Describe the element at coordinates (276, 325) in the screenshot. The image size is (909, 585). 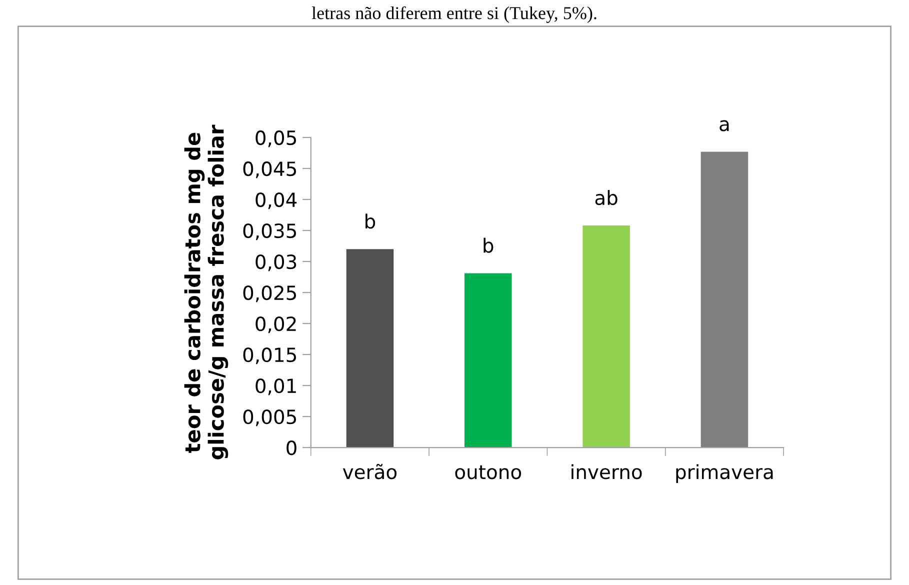
I see `y-tick-label: 0,02` at that location.